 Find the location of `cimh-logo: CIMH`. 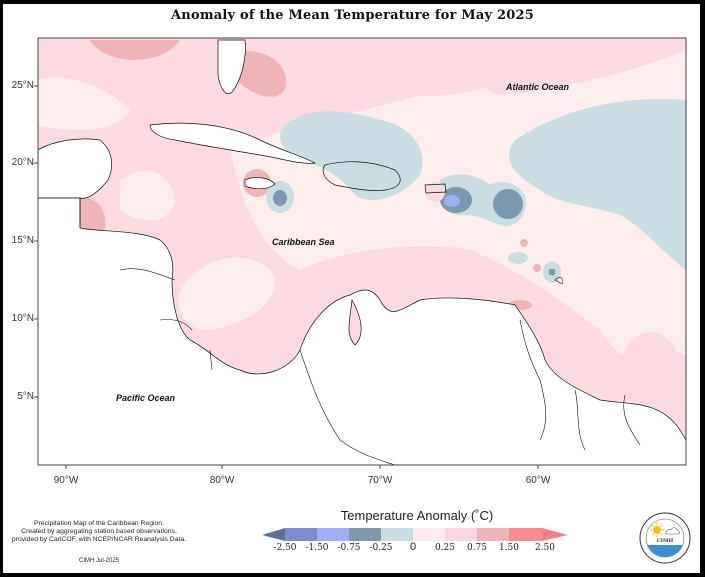

cimh-logo: CIMH is located at coordinates (665, 538).